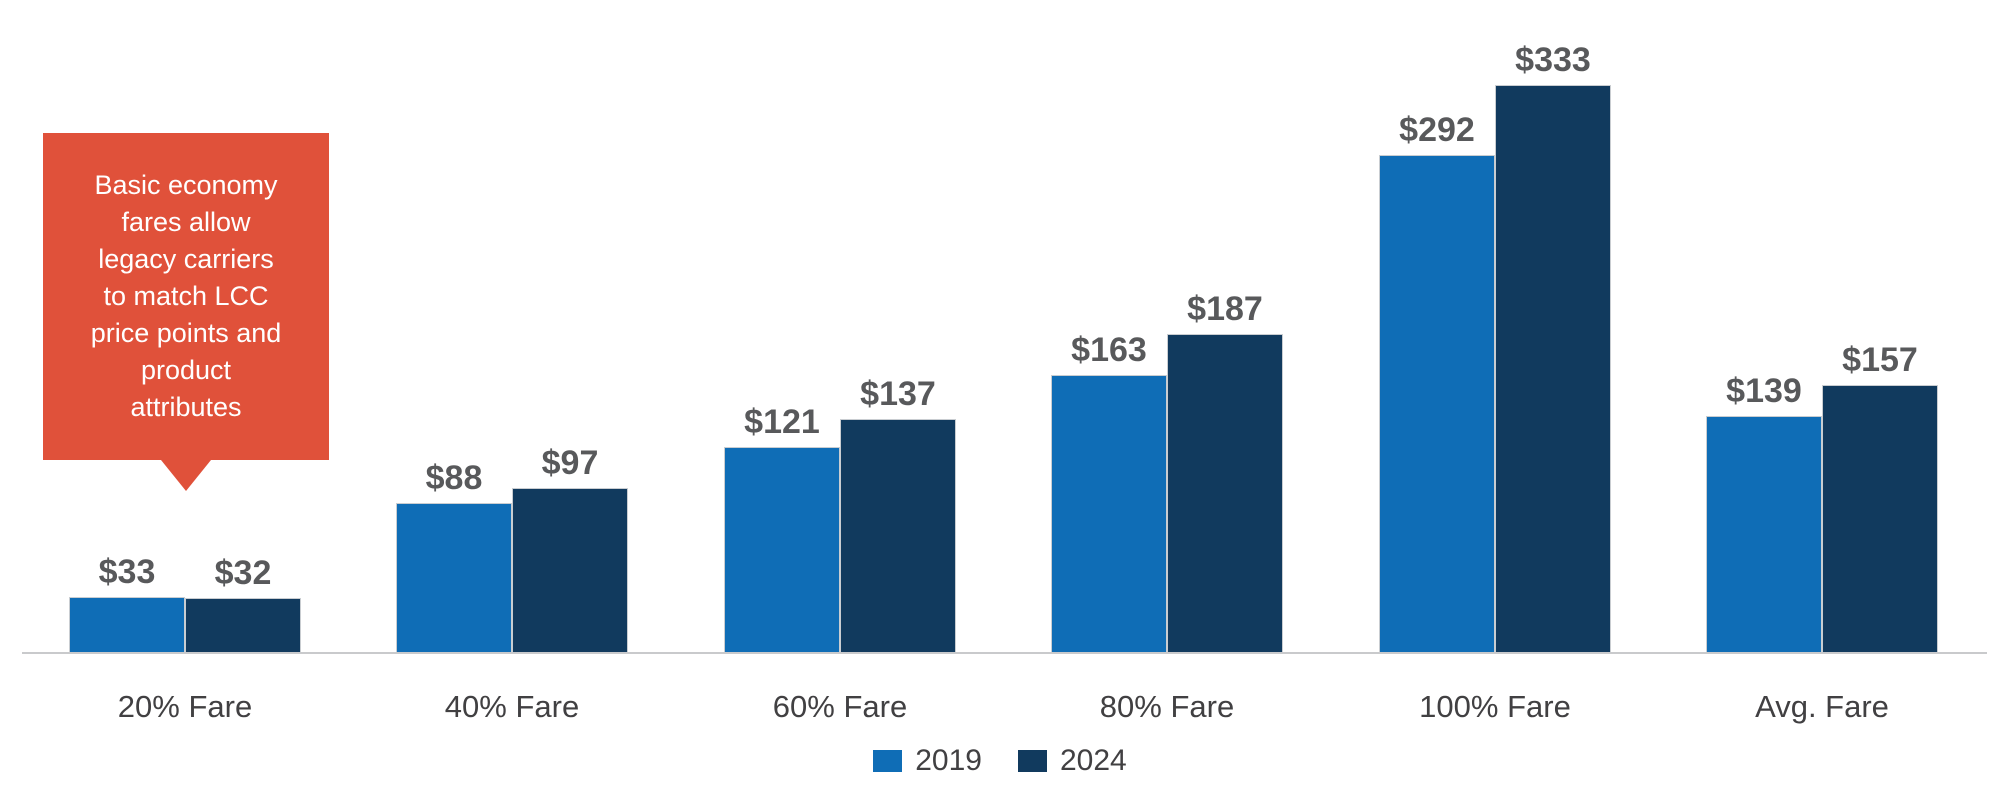  Describe the element at coordinates (243, 573) in the screenshot. I see `bar-value-label: $32` at that location.